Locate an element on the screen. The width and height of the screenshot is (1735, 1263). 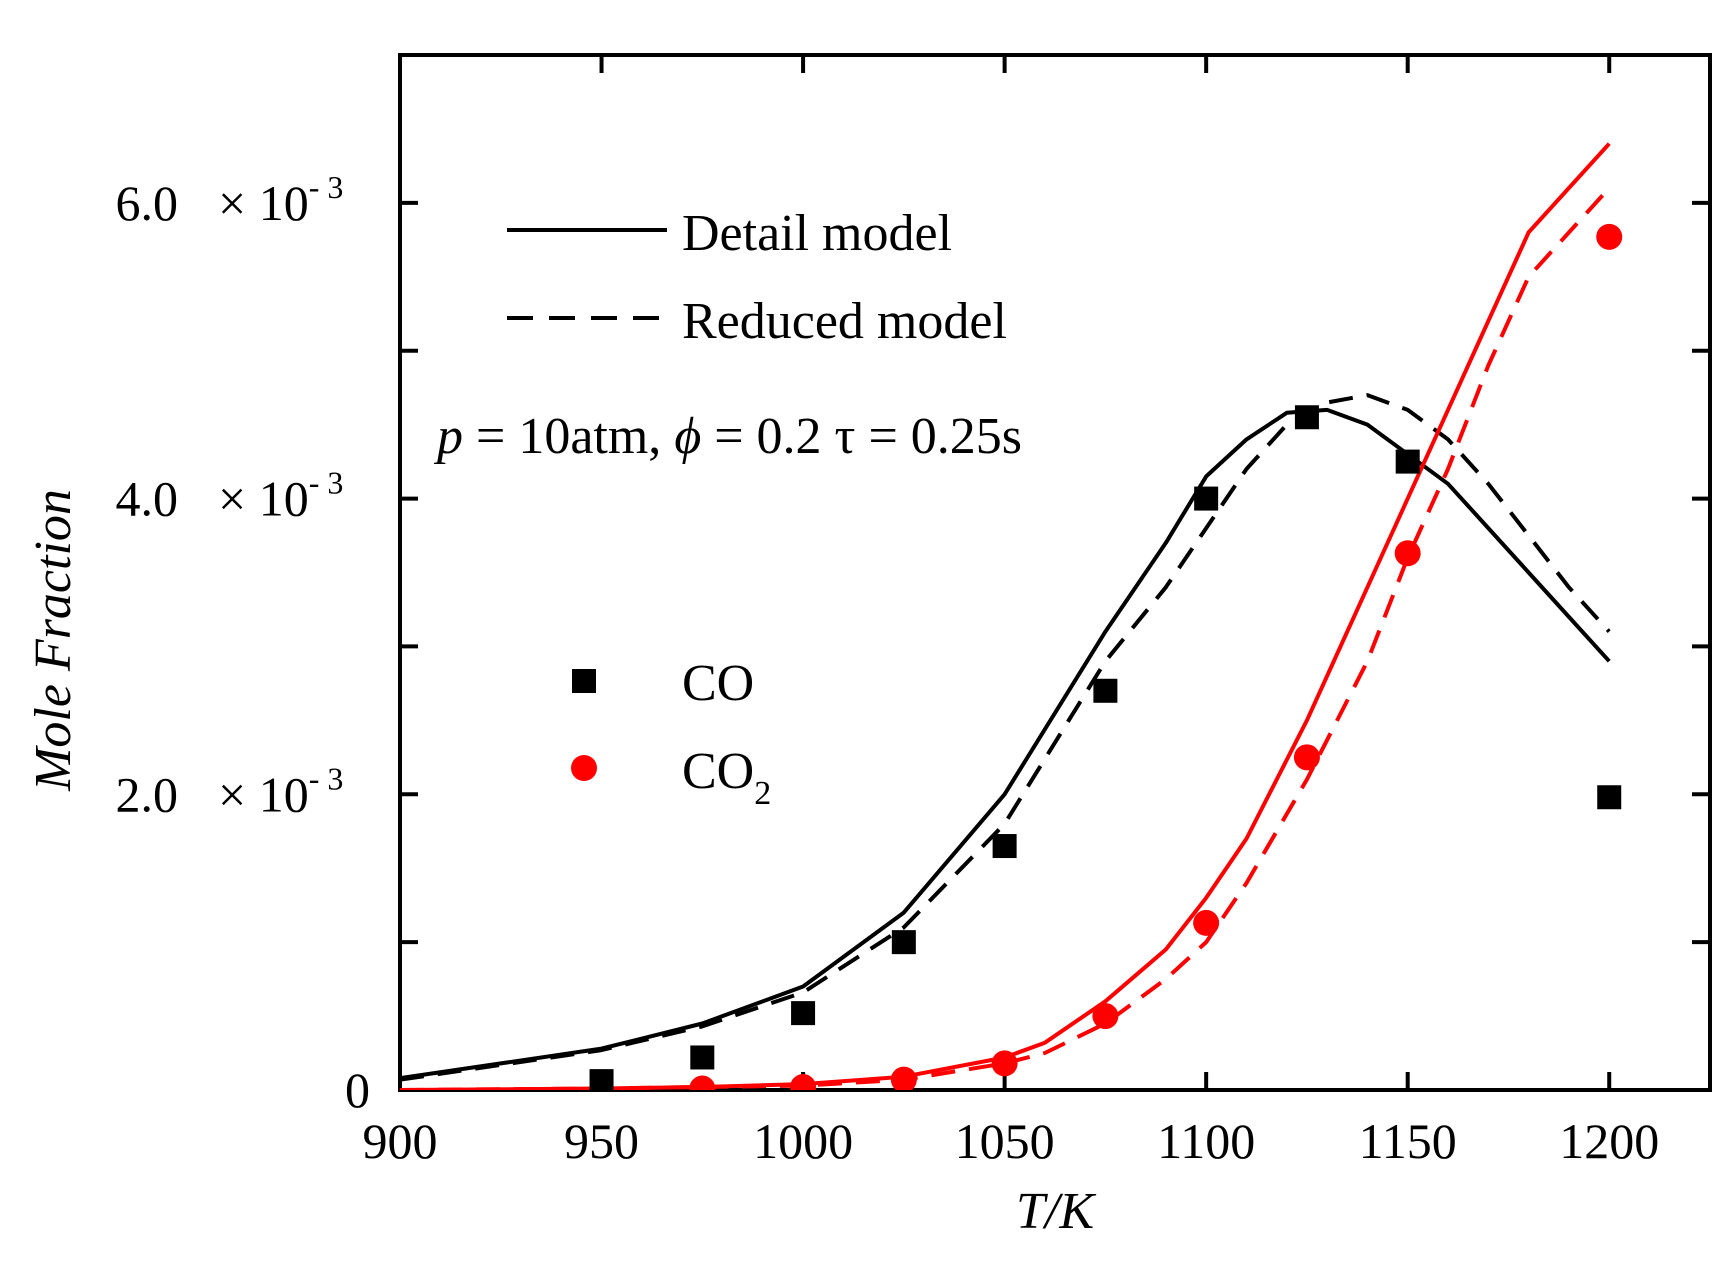
x-tick-label: 900 is located at coordinates (400, 1141).